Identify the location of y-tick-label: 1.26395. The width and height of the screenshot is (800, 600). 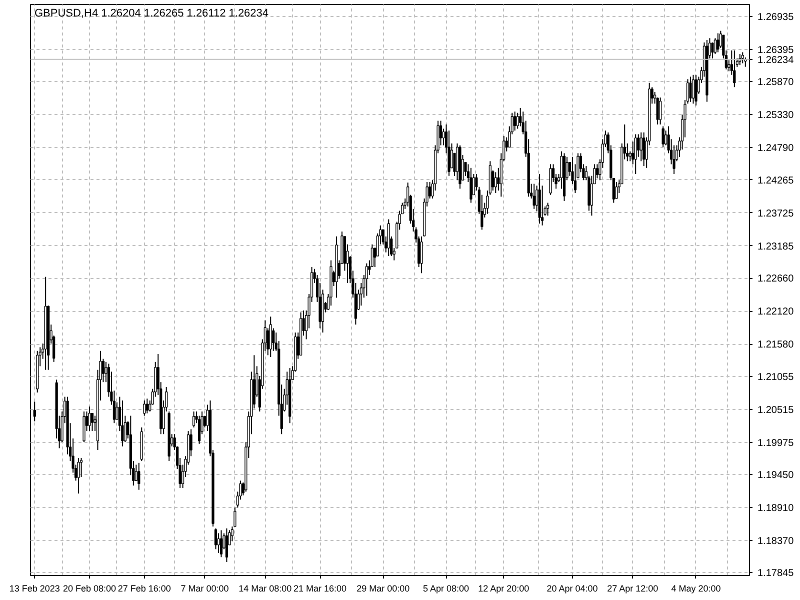
(776, 50).